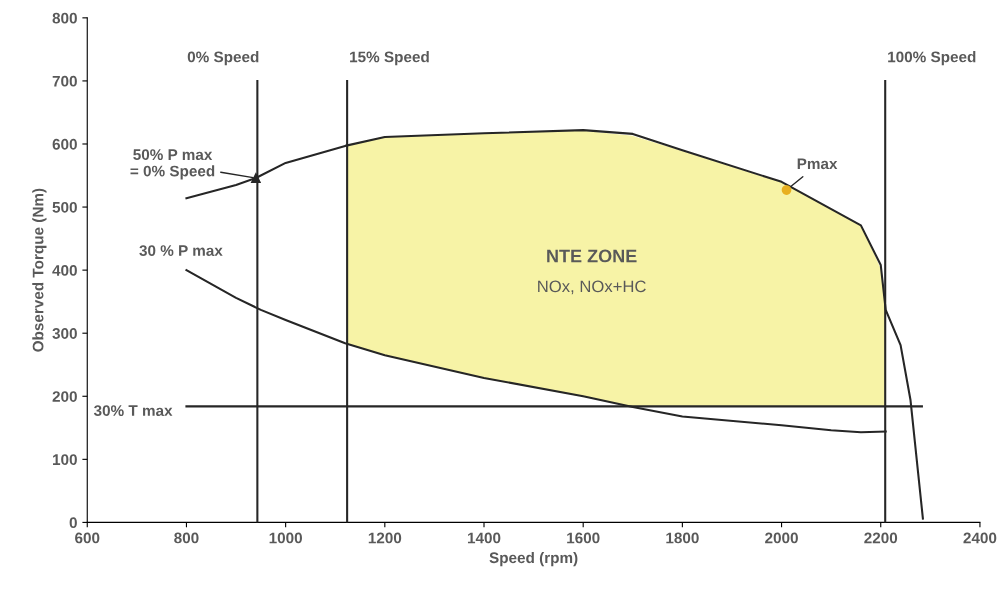  I want to click on annotation: 50% P max = 0% Speed, so click(172, 164).